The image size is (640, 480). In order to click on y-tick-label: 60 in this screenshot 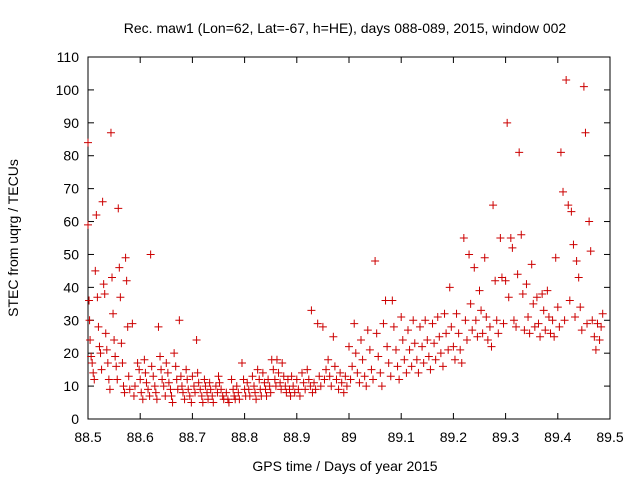, I will do `click(71, 222)`.